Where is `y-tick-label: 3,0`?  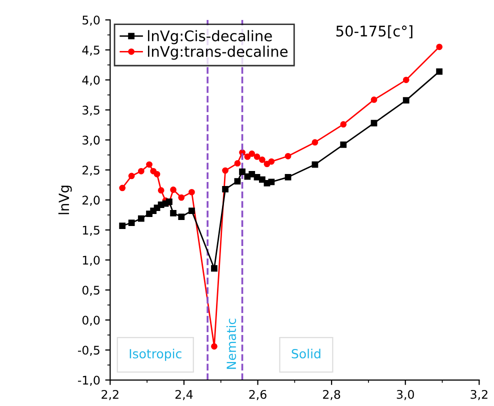 y-tick-label: 3,0 is located at coordinates (91, 141).